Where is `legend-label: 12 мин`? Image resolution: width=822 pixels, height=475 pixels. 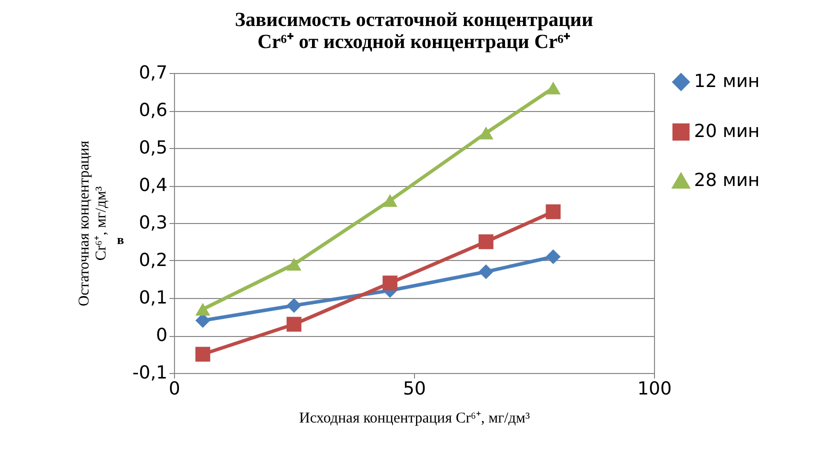 legend-label: 12 мин is located at coordinates (727, 81).